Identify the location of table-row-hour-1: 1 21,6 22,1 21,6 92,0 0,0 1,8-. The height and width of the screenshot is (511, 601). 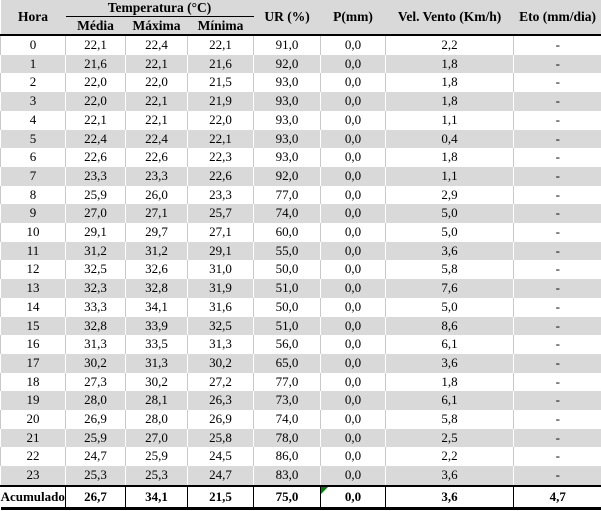
(300, 64).